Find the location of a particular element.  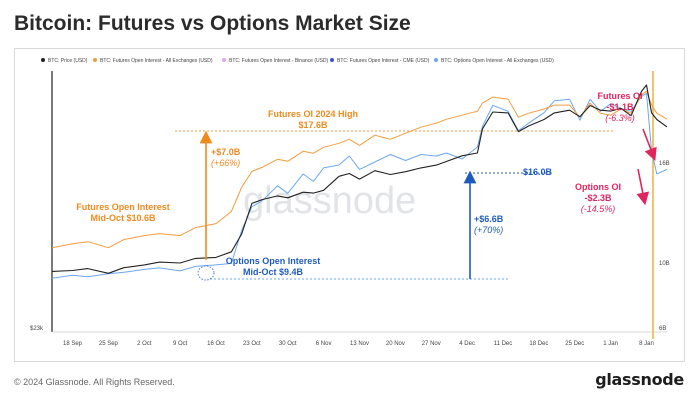

y-right-tick-10B: 10B is located at coordinates (664, 264).